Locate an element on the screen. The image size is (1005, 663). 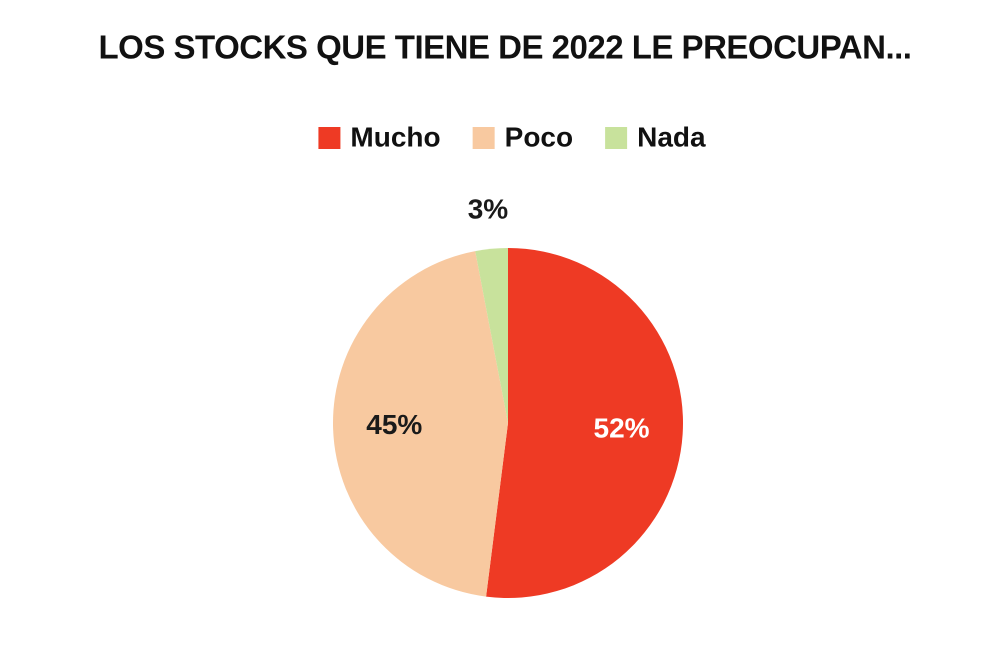
legend-label: Nada is located at coordinates (671, 136).